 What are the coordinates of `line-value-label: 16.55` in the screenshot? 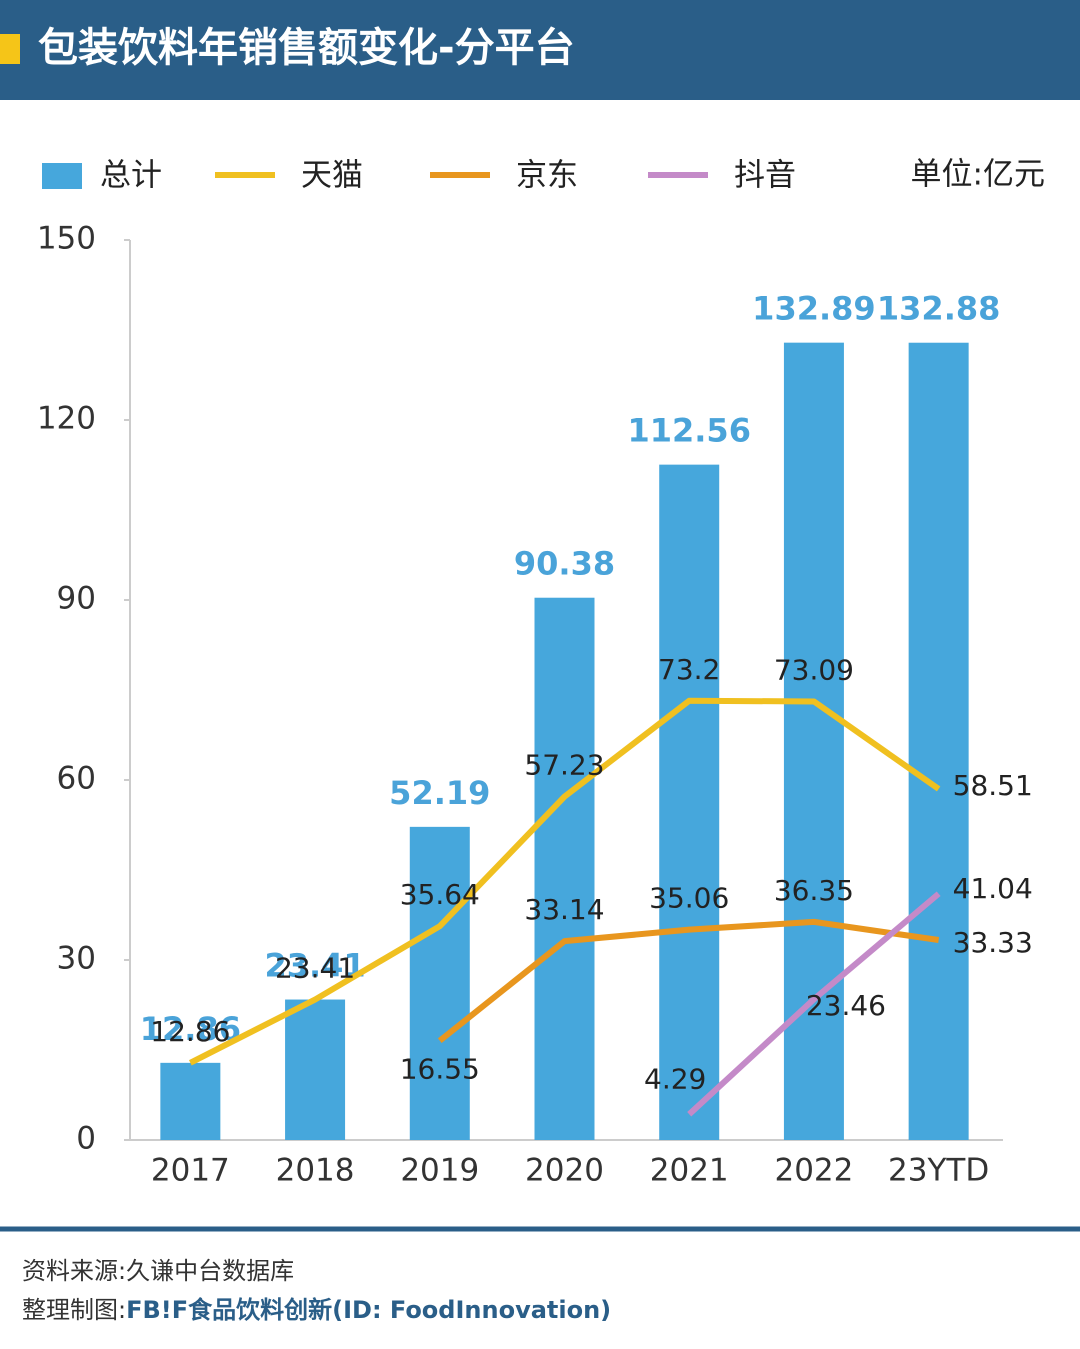 It's located at (440, 1069).